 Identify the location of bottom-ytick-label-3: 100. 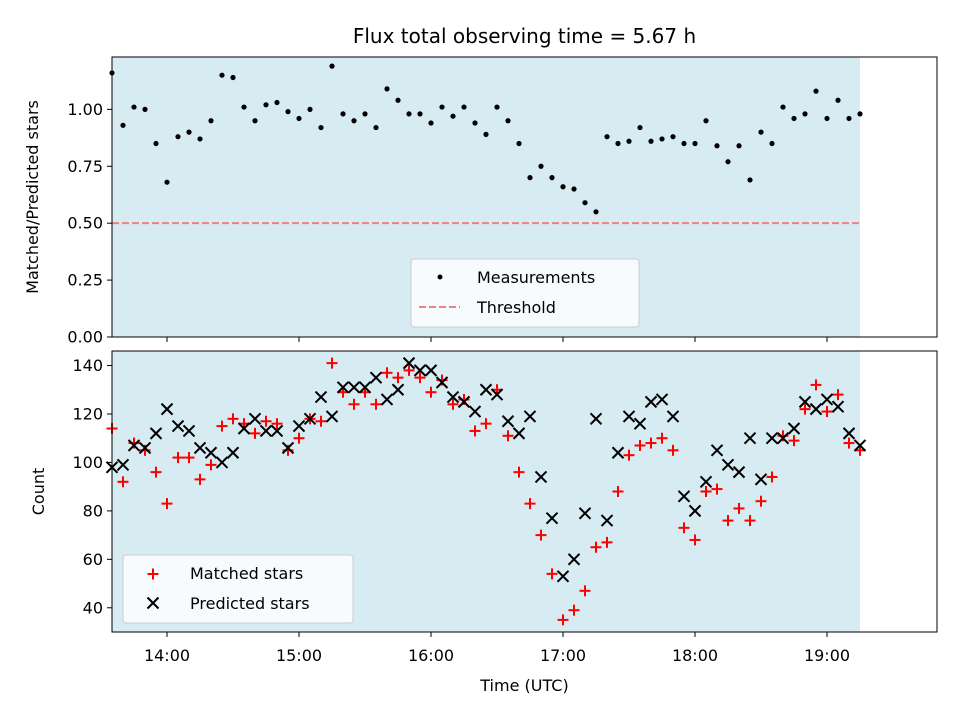
(87, 462).